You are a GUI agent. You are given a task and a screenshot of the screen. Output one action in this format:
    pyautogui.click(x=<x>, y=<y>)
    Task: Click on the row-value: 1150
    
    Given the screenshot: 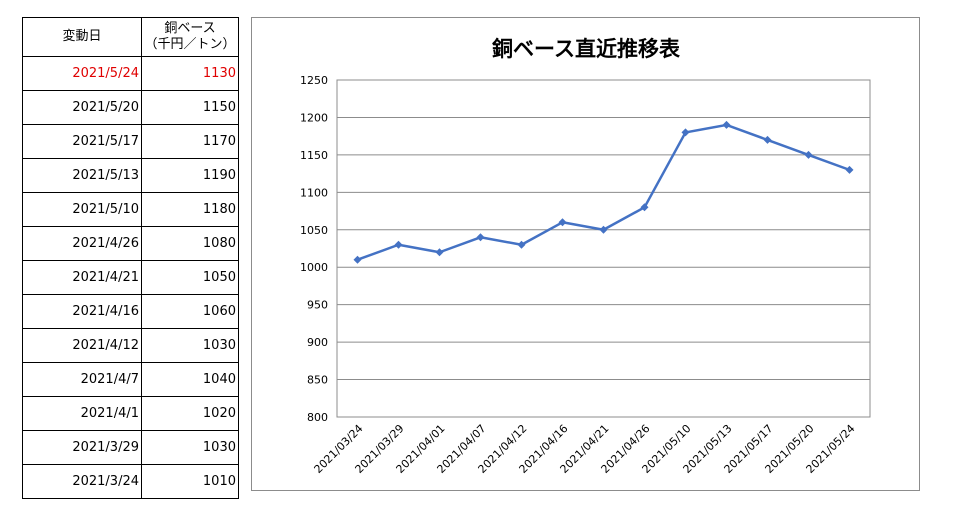 What is the action you would take?
    pyautogui.click(x=190, y=107)
    